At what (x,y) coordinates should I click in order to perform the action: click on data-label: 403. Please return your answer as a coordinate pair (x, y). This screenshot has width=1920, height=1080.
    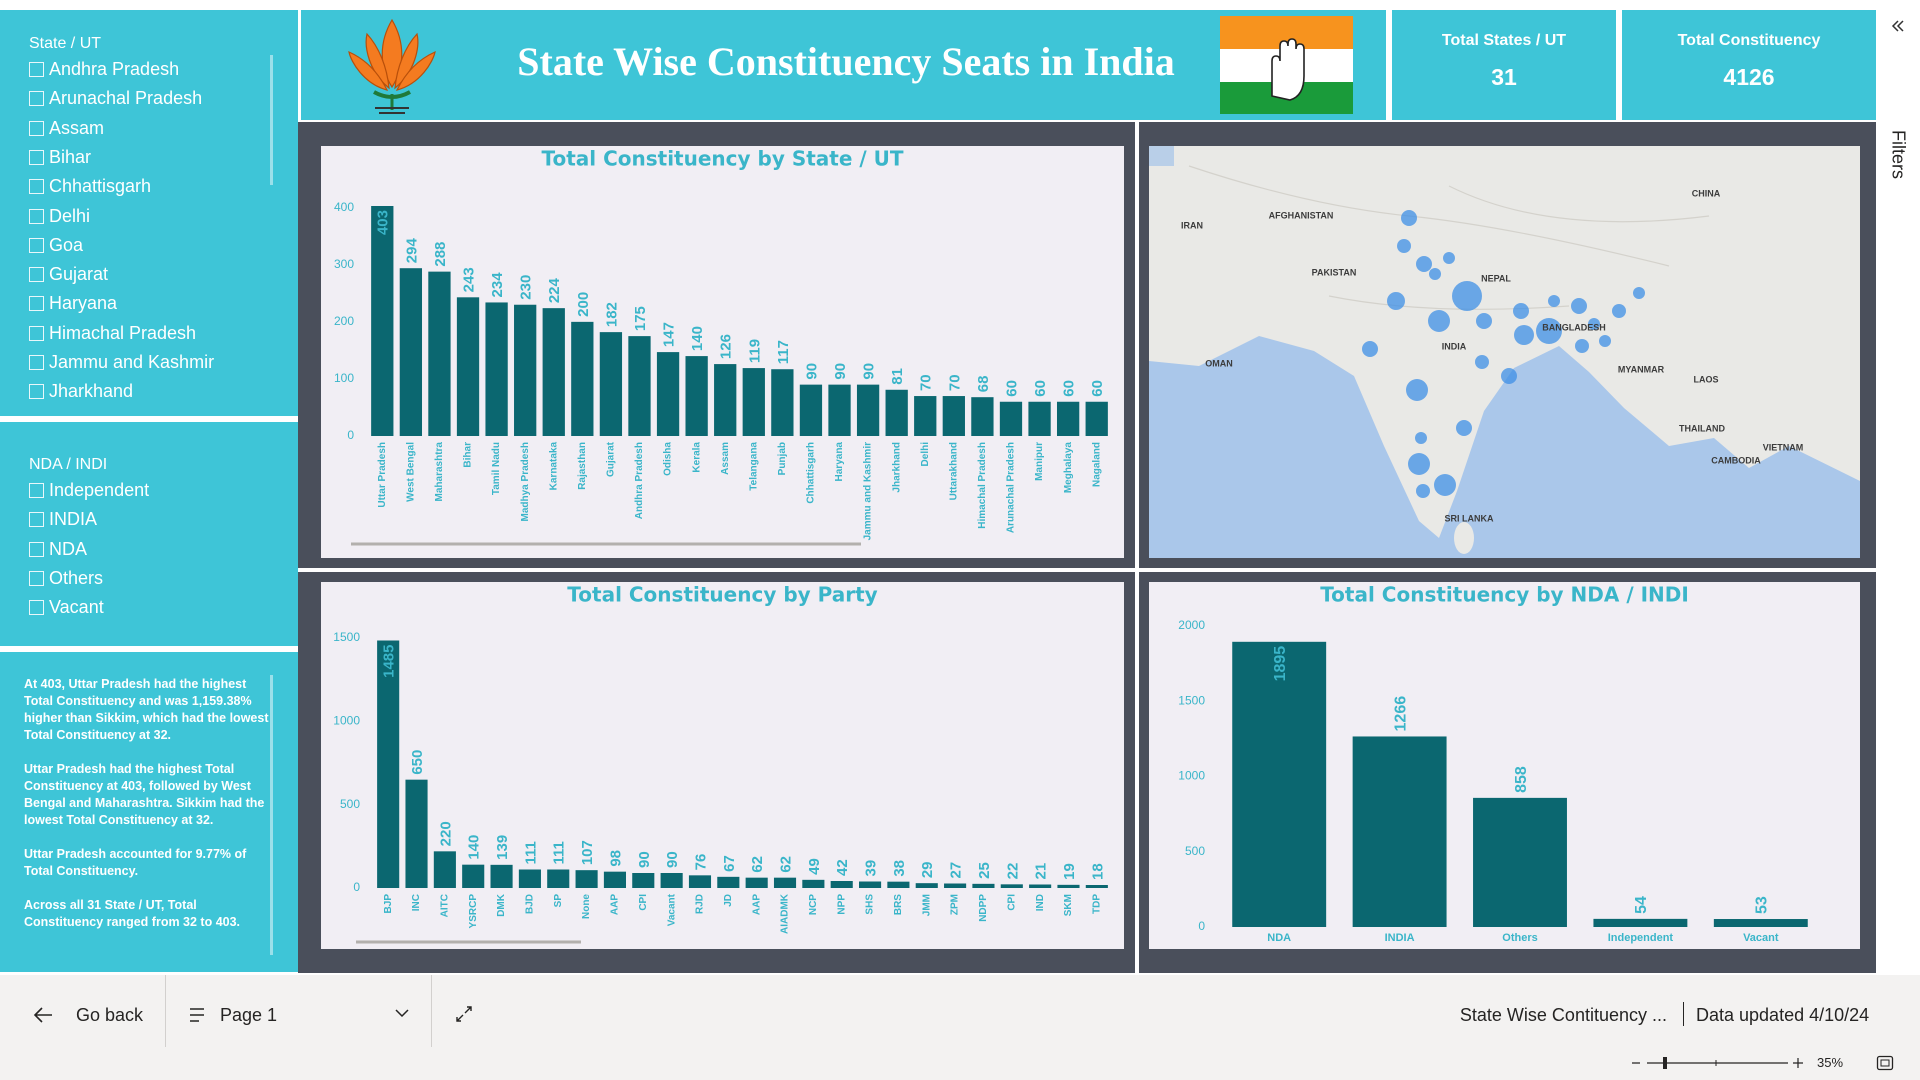
    Looking at the image, I should click on (383, 222).